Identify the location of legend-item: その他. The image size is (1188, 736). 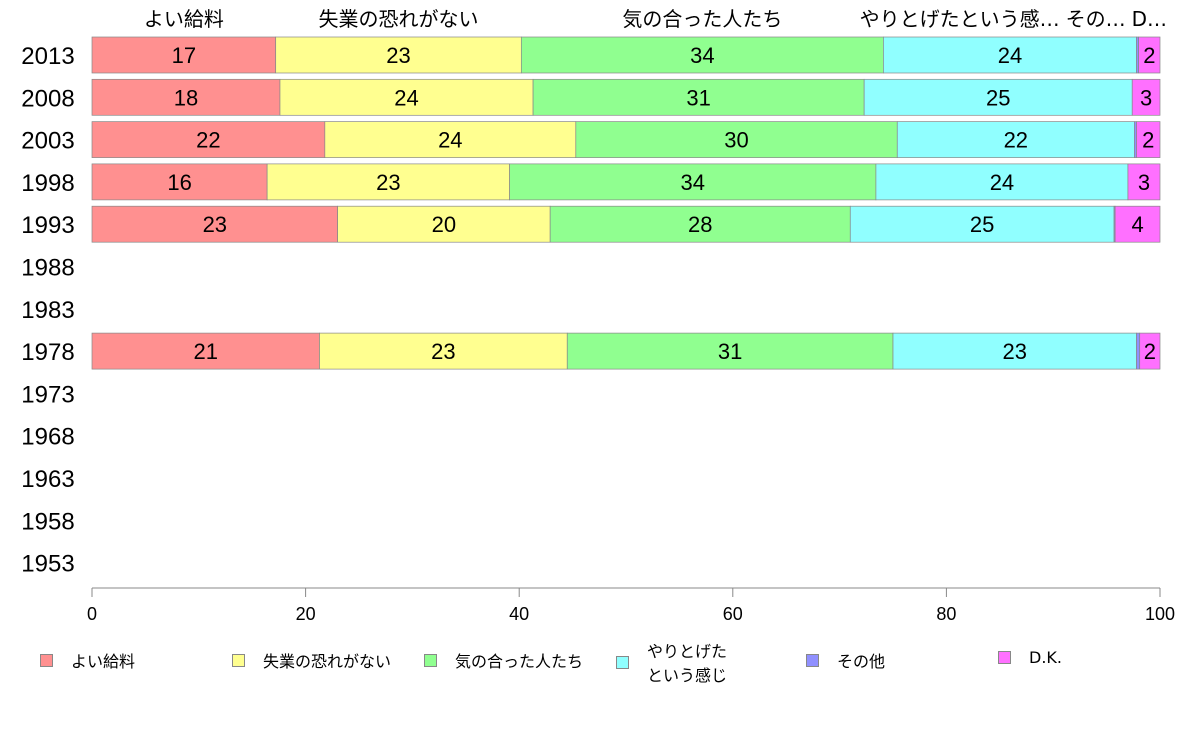
(845, 660).